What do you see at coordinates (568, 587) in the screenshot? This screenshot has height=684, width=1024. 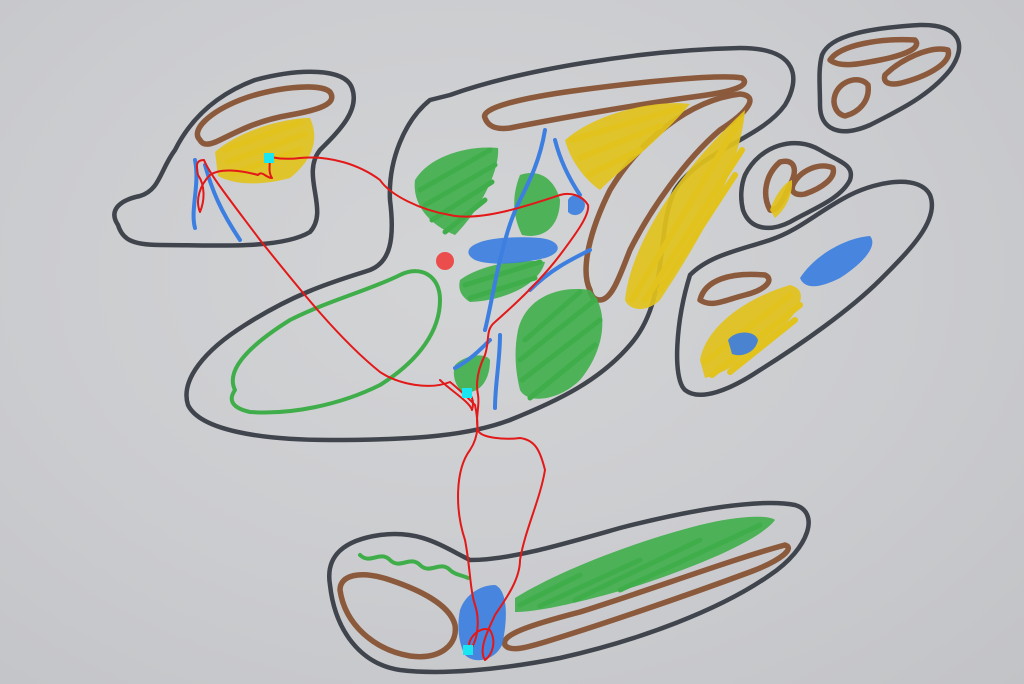 I see `island-bottom` at bounding box center [568, 587].